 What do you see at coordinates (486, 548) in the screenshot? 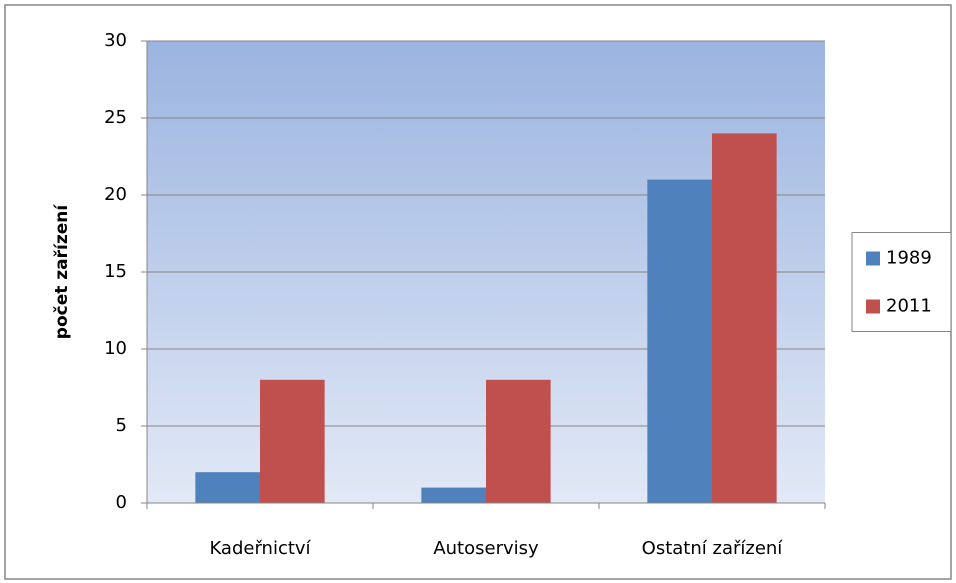
I see `x-tick-label: Autoservisy` at bounding box center [486, 548].